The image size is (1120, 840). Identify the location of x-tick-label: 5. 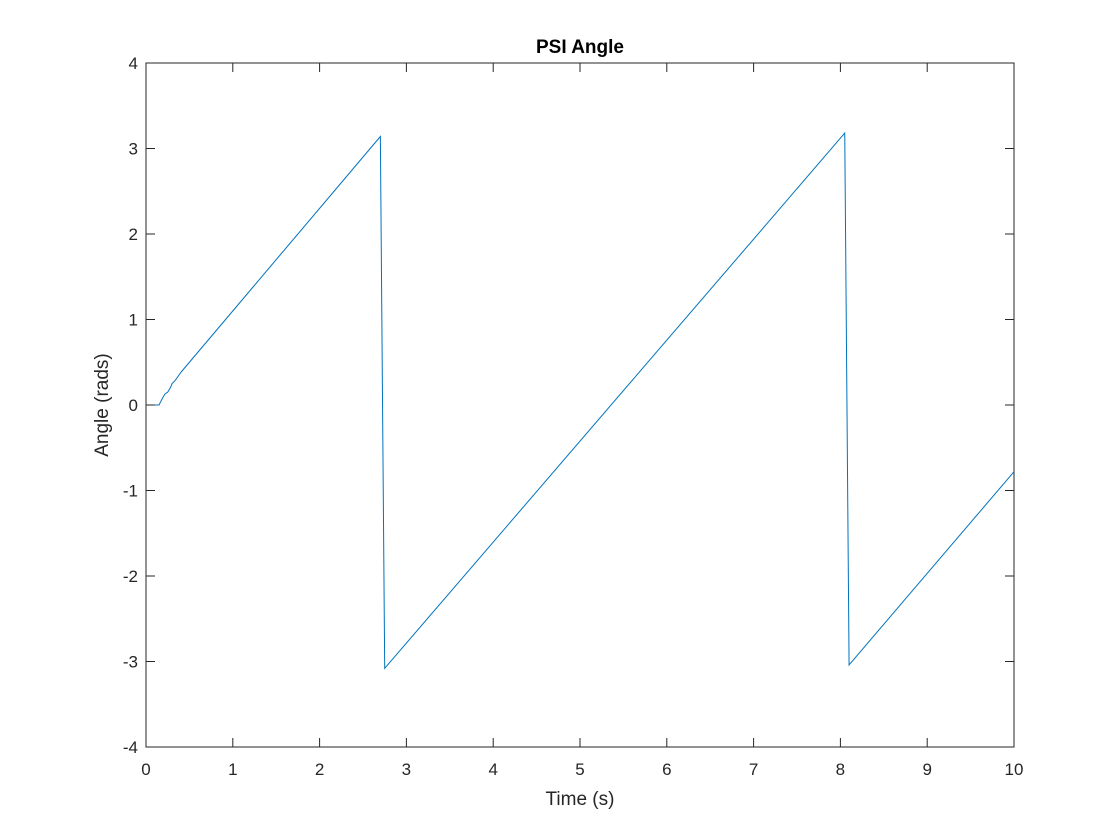
(579, 769).